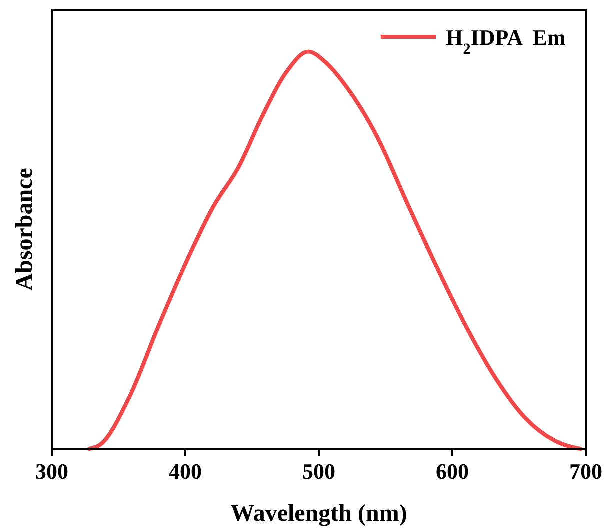 The width and height of the screenshot is (614, 529). What do you see at coordinates (319, 514) in the screenshot?
I see `x-axis-title: Wavelength (nm)` at bounding box center [319, 514].